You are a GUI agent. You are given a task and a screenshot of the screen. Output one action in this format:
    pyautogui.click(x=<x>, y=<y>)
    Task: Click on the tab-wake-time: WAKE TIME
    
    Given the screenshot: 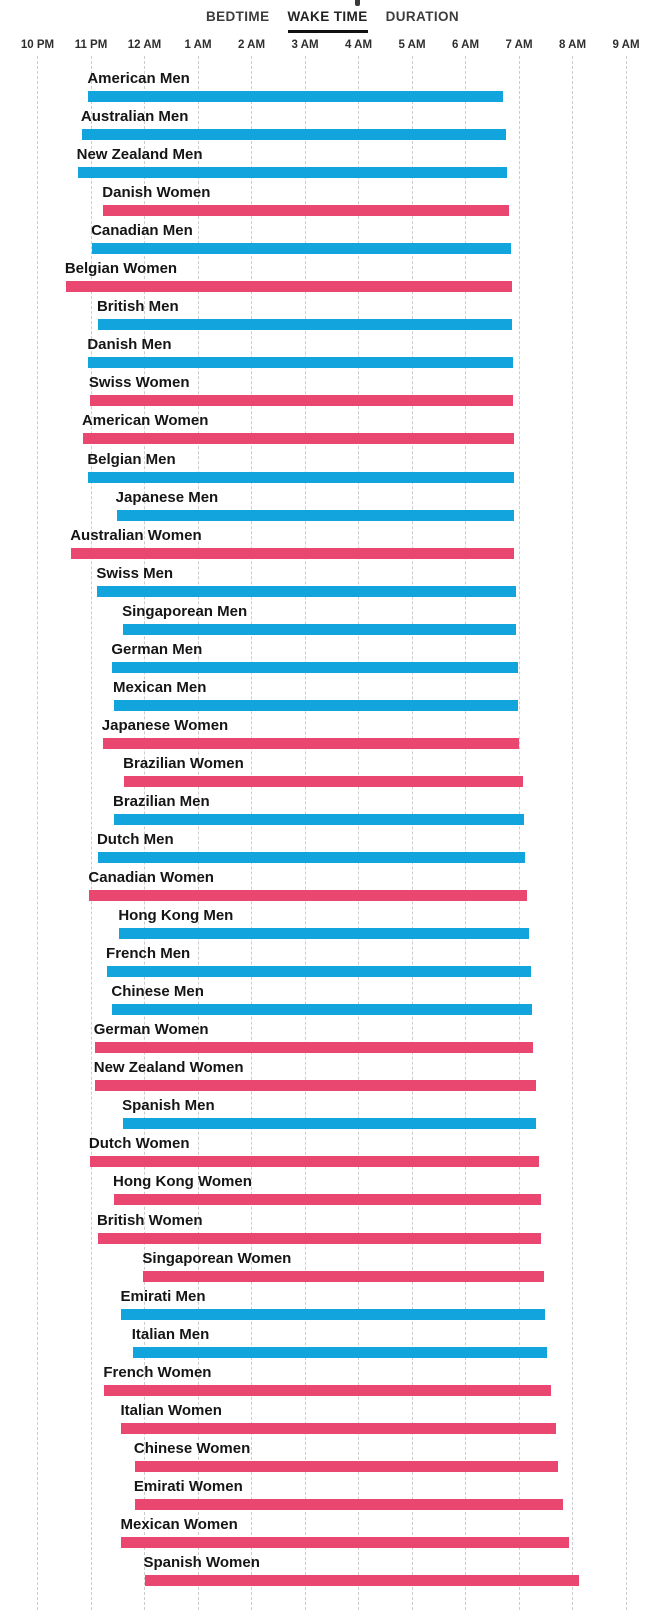 What is the action you would take?
    pyautogui.click(x=327, y=21)
    